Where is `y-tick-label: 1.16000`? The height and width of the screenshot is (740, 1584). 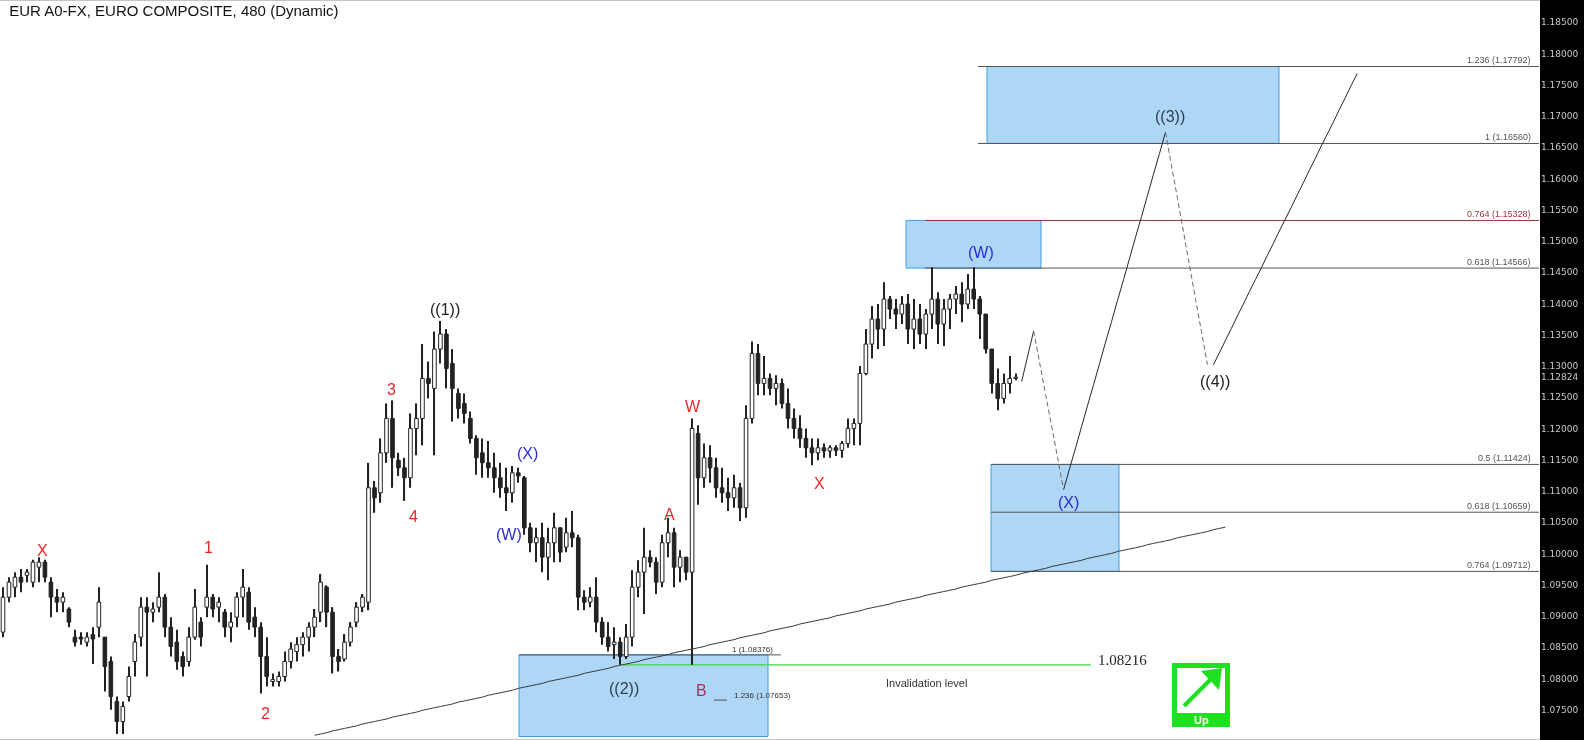
y-tick-label: 1.16000 is located at coordinates (1560, 178).